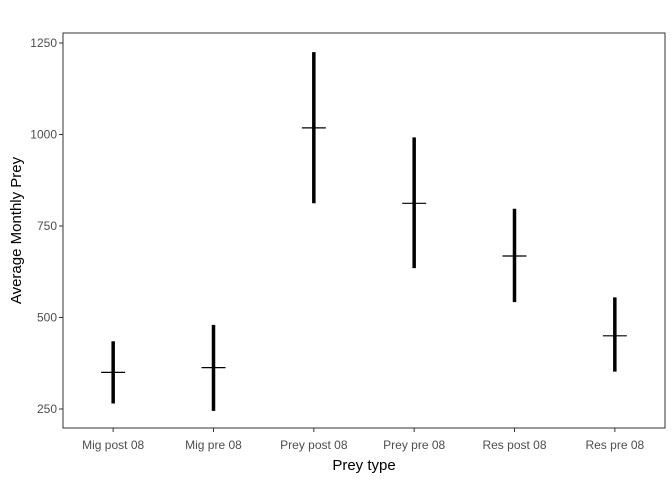 This screenshot has width=672, height=480. Describe the element at coordinates (113, 445) in the screenshot. I see `x-tick-label: Mig post 08` at that location.